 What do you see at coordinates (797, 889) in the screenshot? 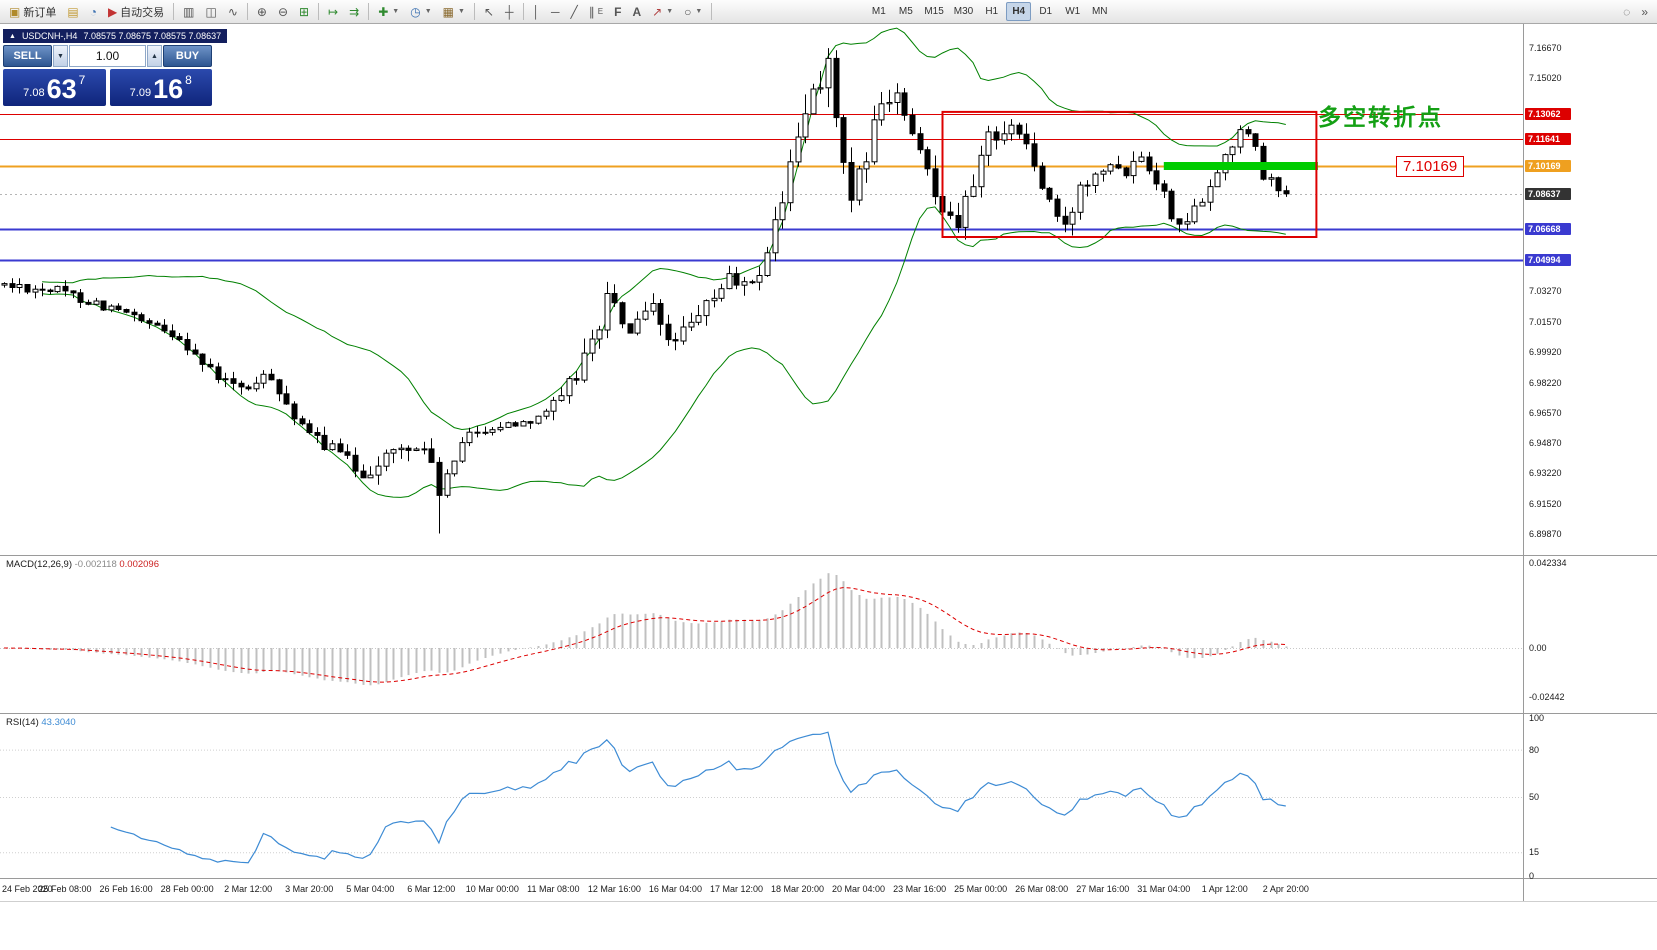
I see `time-axis-label: 18 Mar 20:00` at bounding box center [797, 889].